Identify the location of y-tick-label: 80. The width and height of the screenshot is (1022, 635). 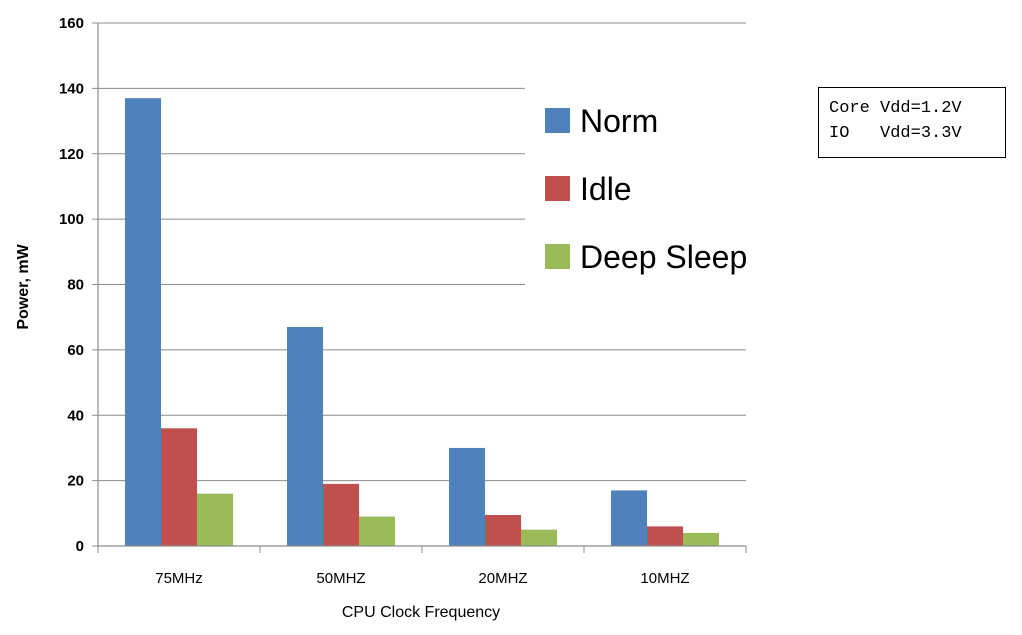
(75, 285).